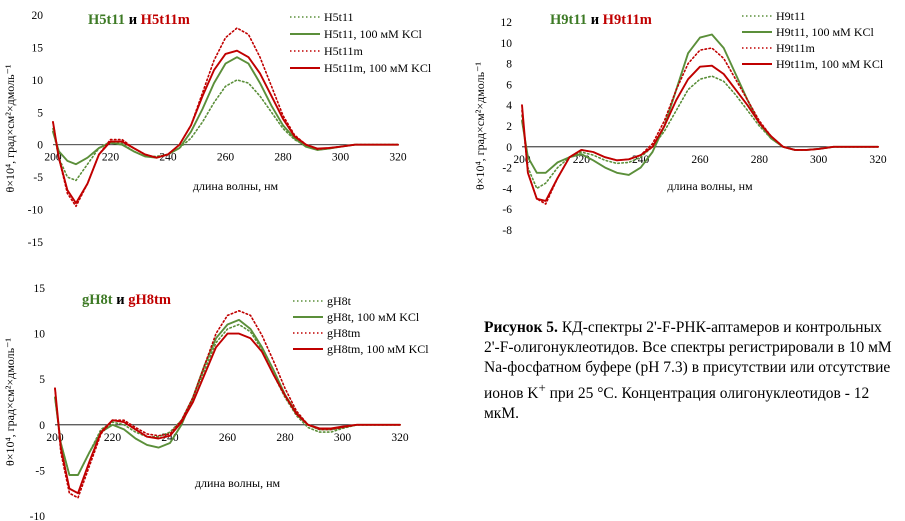  I want to click on c3-title-part: gH8t, so click(97, 300).